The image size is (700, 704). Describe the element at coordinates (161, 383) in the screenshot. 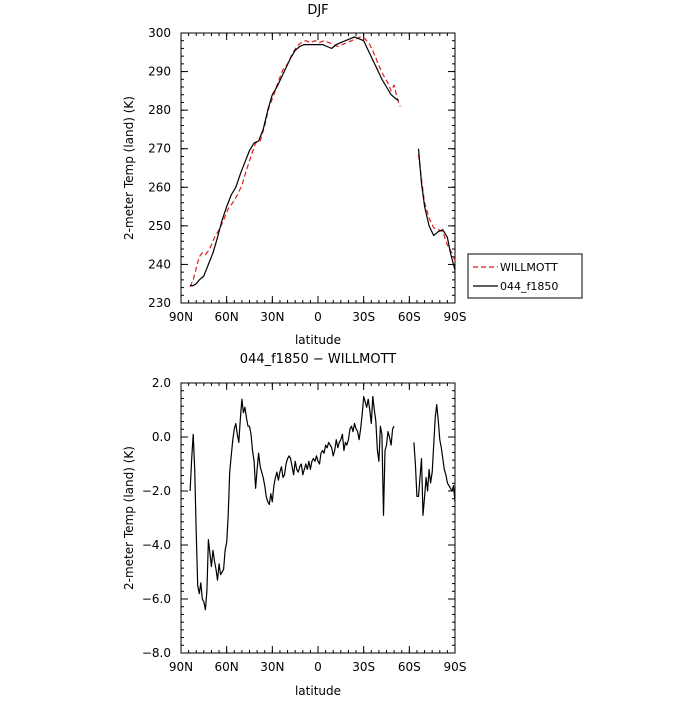

I see `y-tick-label: 2.0` at that location.